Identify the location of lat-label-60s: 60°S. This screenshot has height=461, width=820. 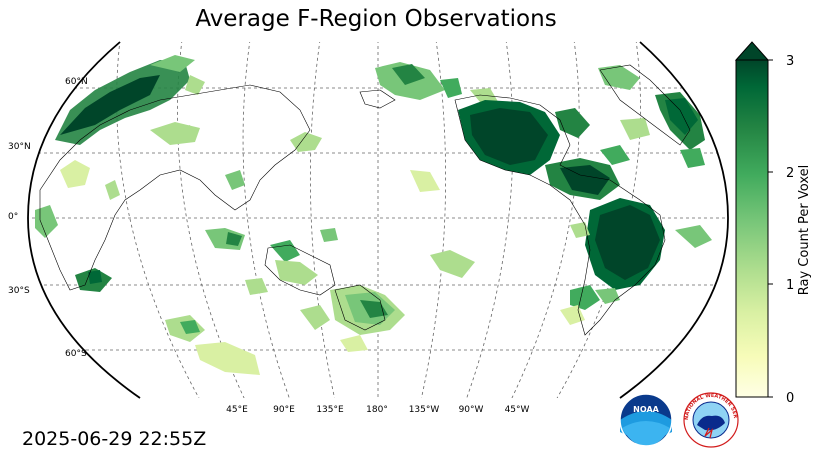
(76, 354).